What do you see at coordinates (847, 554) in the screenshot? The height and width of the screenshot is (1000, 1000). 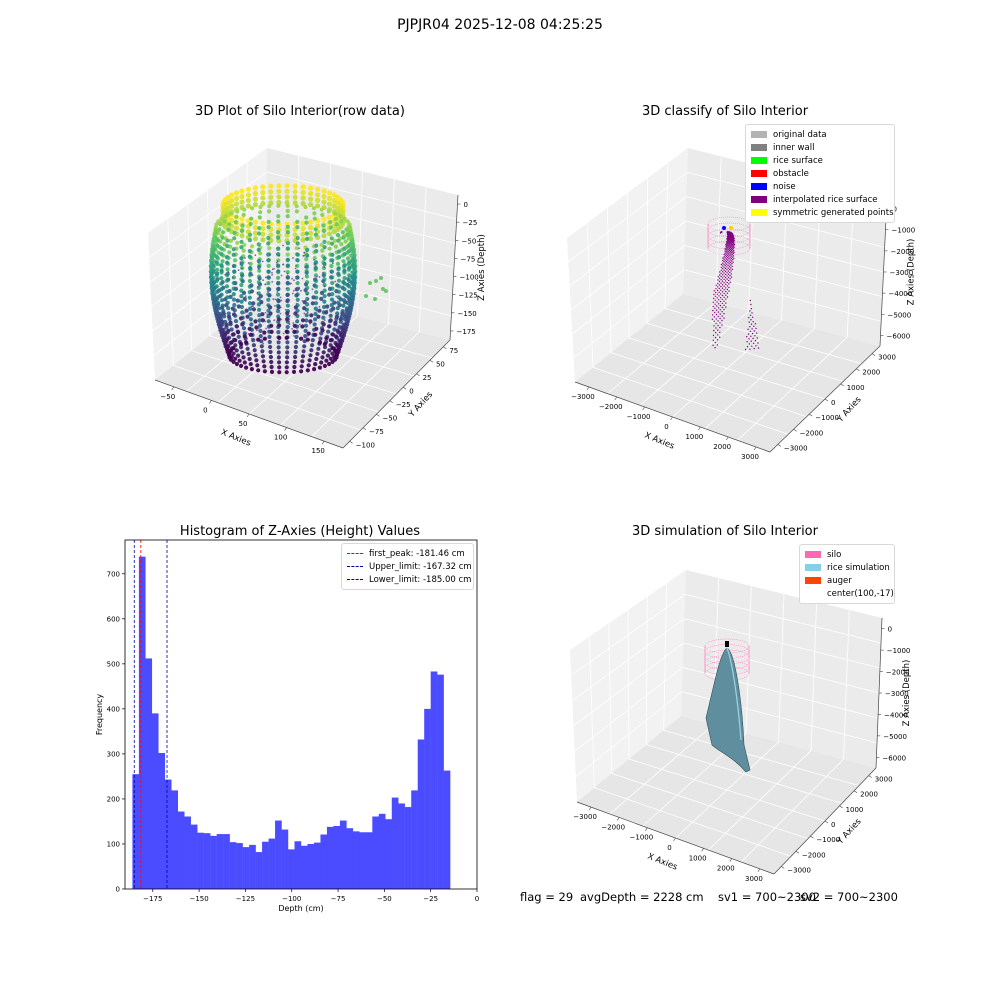 I see `legend-entry: silo` at bounding box center [847, 554].